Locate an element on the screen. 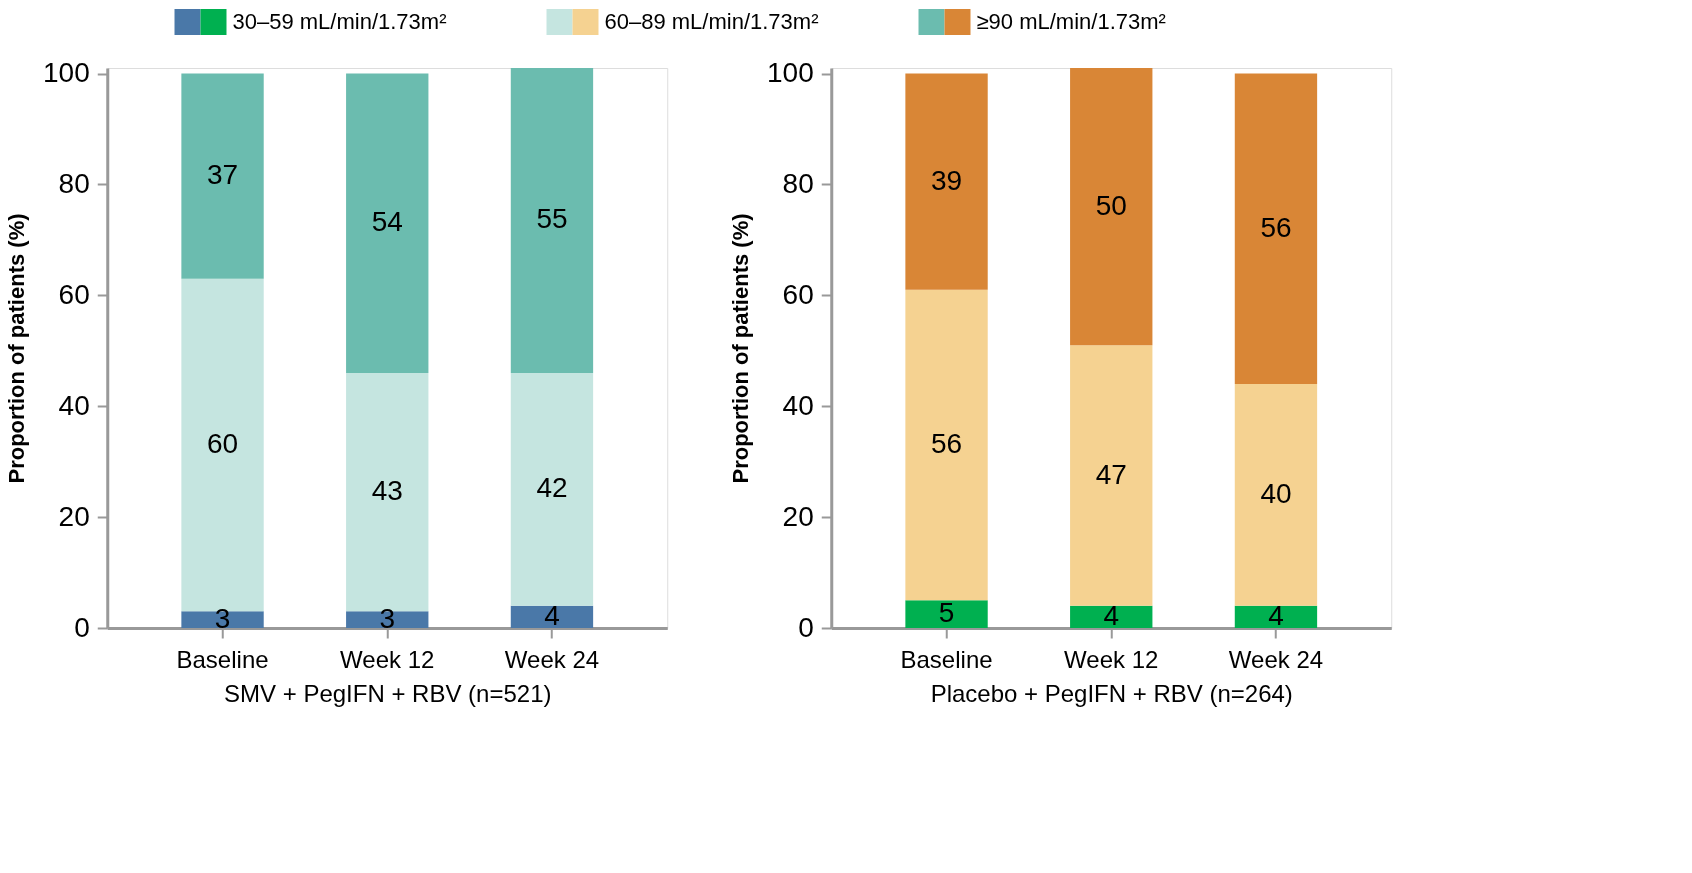 The image size is (1692, 873). data-label: 50 is located at coordinates (1111, 205).